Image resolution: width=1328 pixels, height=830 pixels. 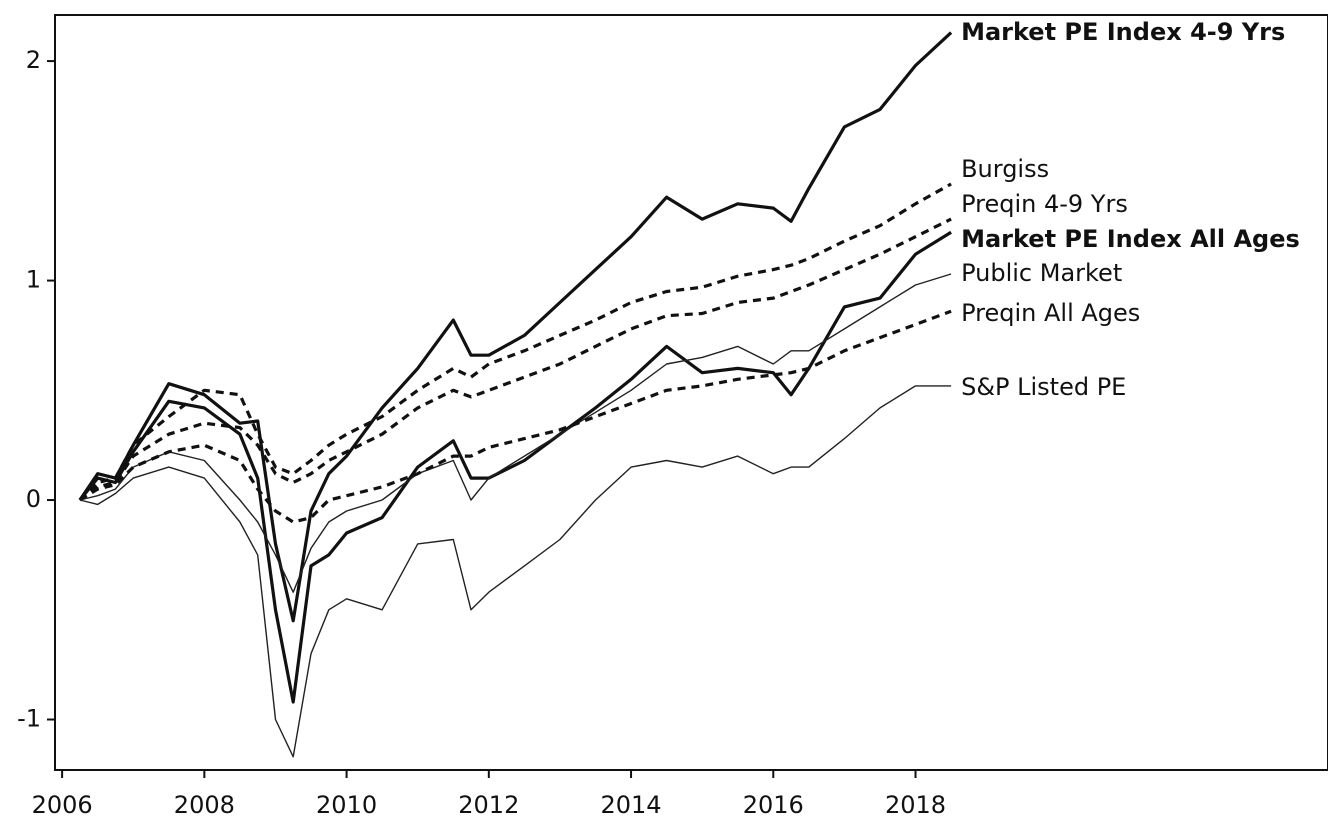 I want to click on x-tick-label: 2012, so click(x=488, y=805).